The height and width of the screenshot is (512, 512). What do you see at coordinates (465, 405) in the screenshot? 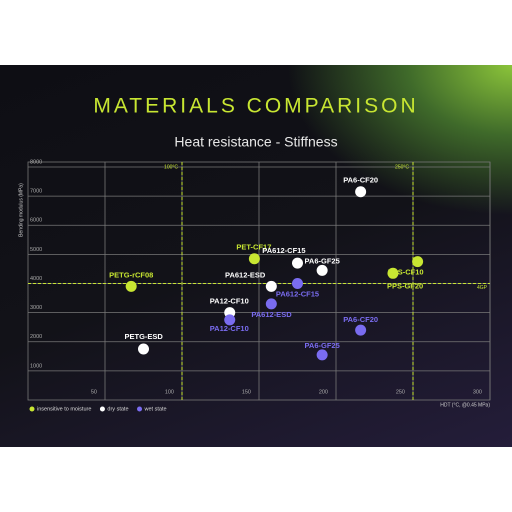
I see `x-axis-label: HDT (°C, @0.45 MPa)` at bounding box center [465, 405].